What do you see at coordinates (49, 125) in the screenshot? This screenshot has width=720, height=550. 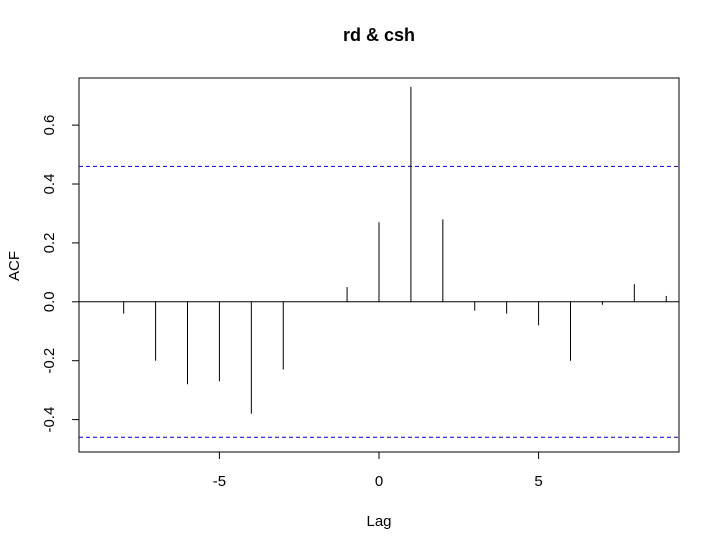 I see `y-tick-label: 0.6` at bounding box center [49, 125].